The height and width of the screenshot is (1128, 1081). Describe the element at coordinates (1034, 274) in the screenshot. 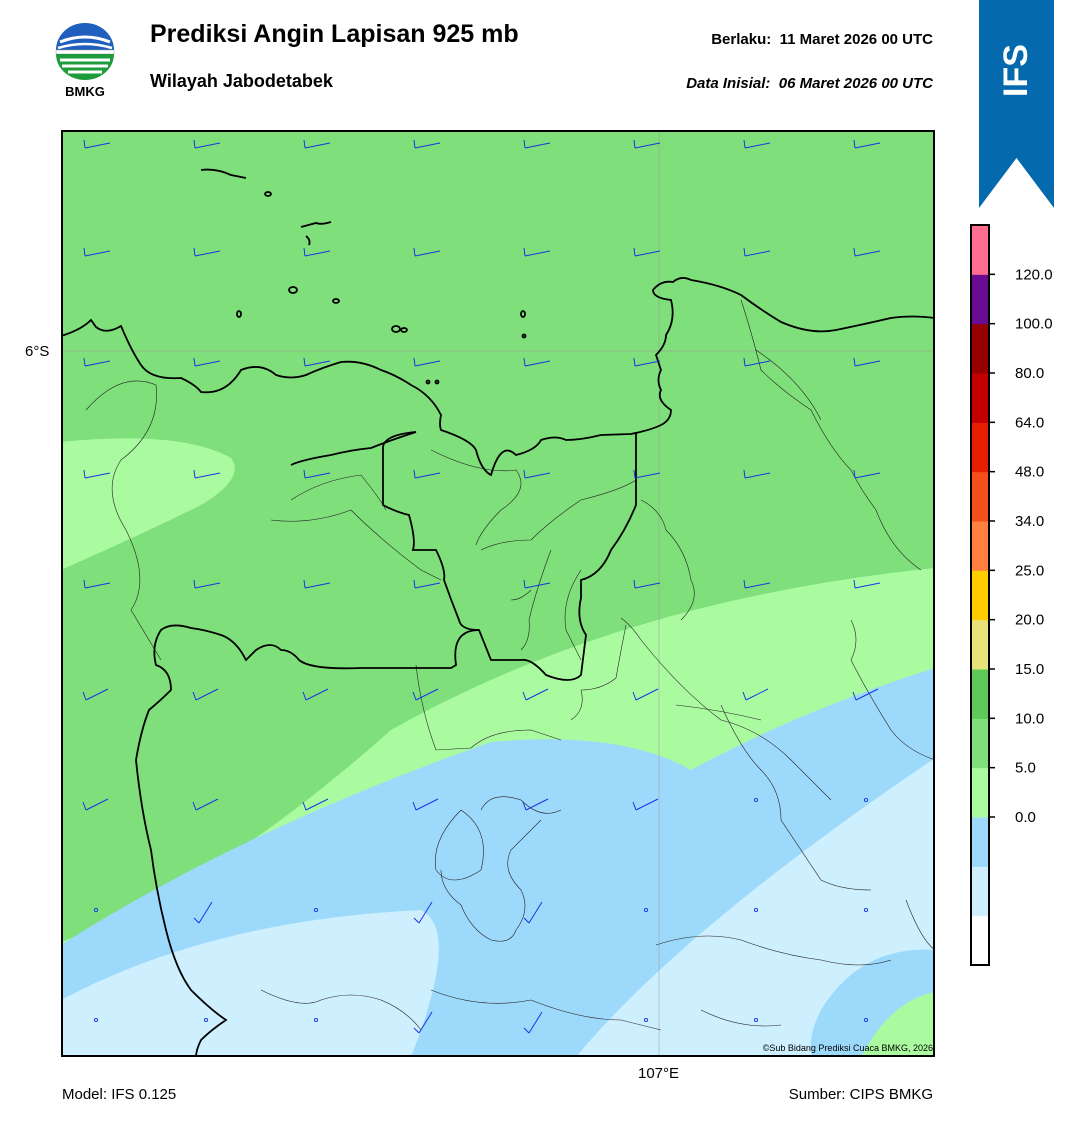

I see `colorbar-tick-label: 120.0` at that location.